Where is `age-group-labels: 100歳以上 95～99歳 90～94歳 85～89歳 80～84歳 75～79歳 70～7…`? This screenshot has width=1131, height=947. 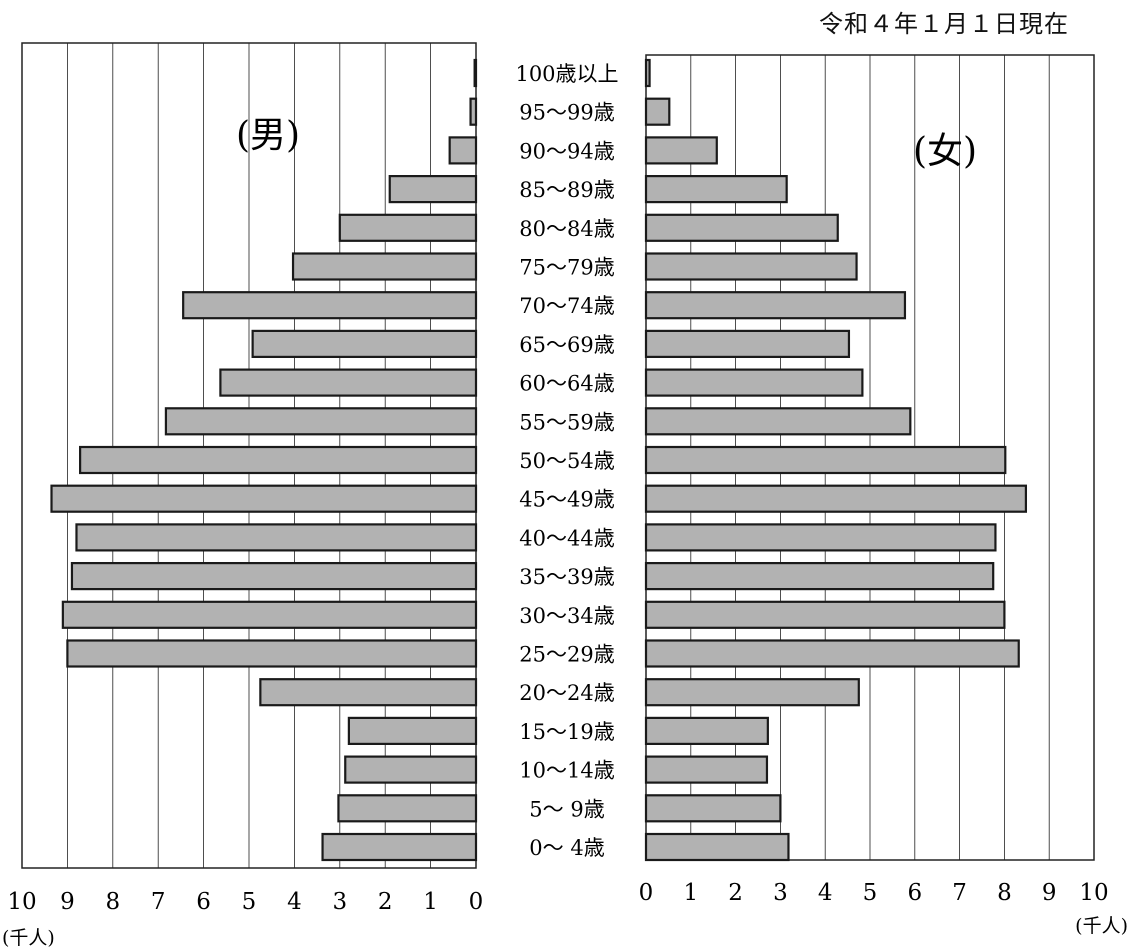 age-group-labels: 100歳以上 95～99歳 90～94歳 85～89歳 80～84歳 75～79歳 70～7… is located at coordinates (566, 461).